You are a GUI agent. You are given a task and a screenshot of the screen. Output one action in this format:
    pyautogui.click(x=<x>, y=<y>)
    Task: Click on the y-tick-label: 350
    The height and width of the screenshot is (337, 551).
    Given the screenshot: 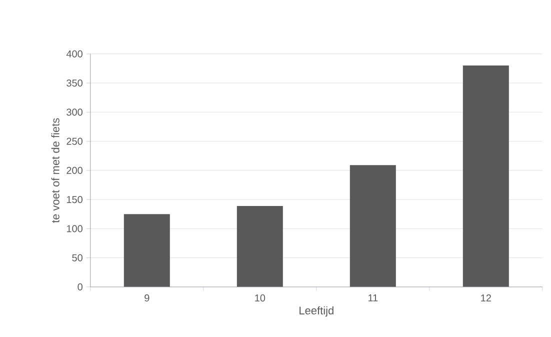 What is the action you would take?
    pyautogui.click(x=74, y=83)
    